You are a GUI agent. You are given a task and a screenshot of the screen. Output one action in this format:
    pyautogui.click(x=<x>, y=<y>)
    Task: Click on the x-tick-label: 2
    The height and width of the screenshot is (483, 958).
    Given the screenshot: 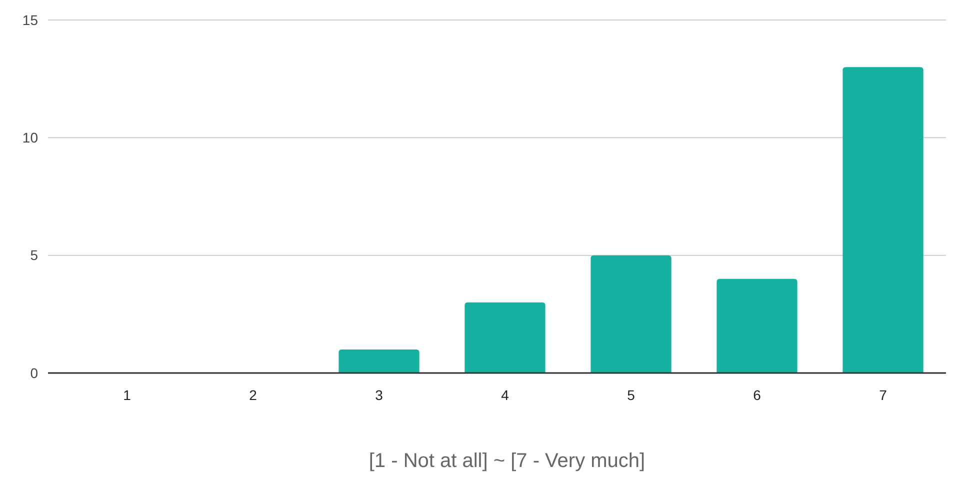 What is the action you would take?
    pyautogui.click(x=253, y=395)
    